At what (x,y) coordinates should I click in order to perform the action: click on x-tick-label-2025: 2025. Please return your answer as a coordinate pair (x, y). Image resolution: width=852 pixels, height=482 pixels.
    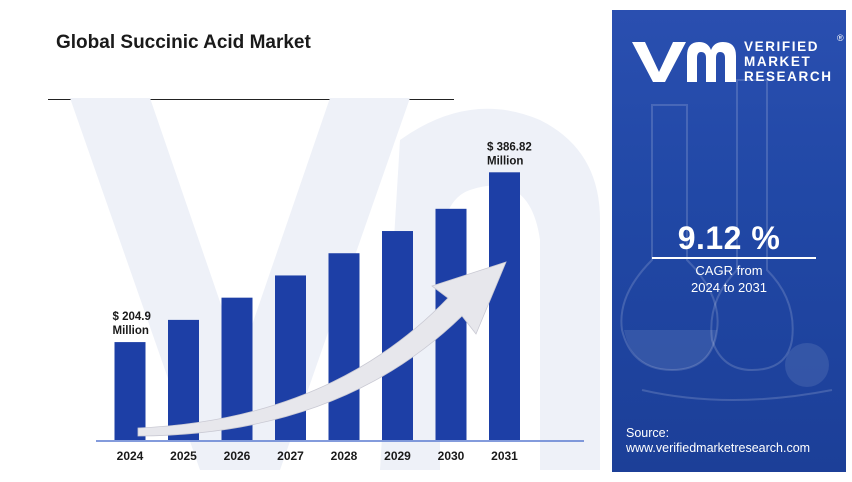
    Looking at the image, I should click on (183, 456).